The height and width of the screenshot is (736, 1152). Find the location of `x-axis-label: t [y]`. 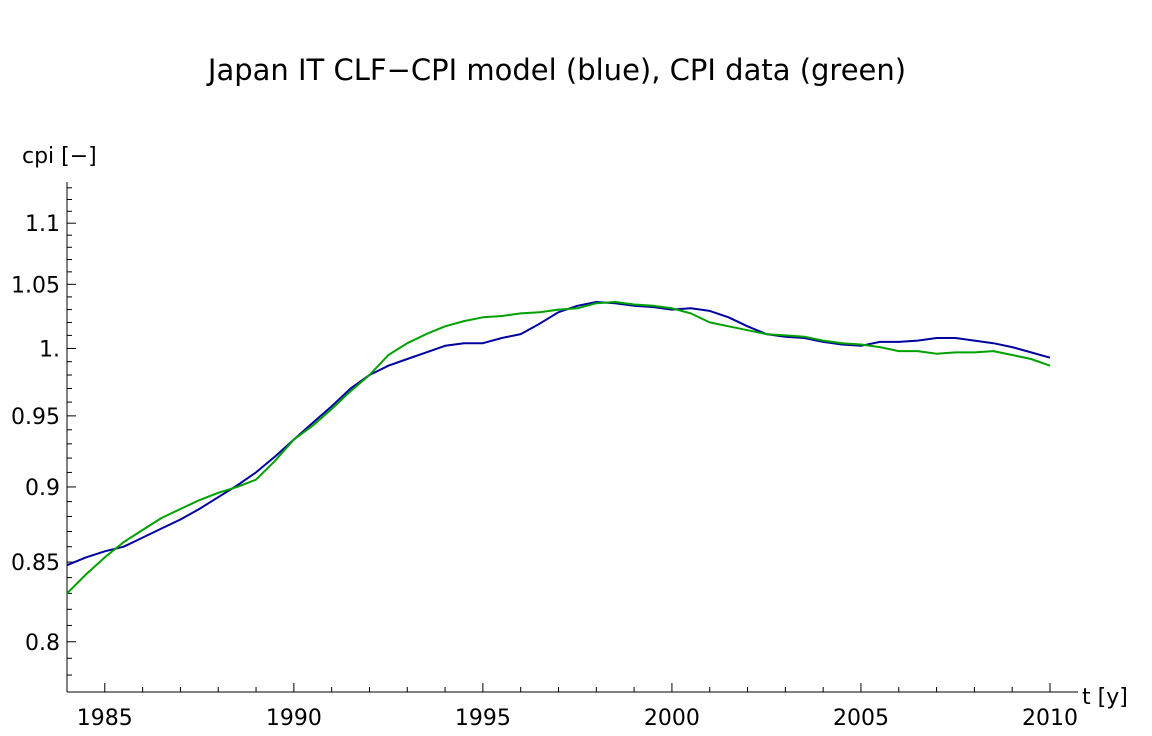

x-axis-label: t [y] is located at coordinates (1105, 697).